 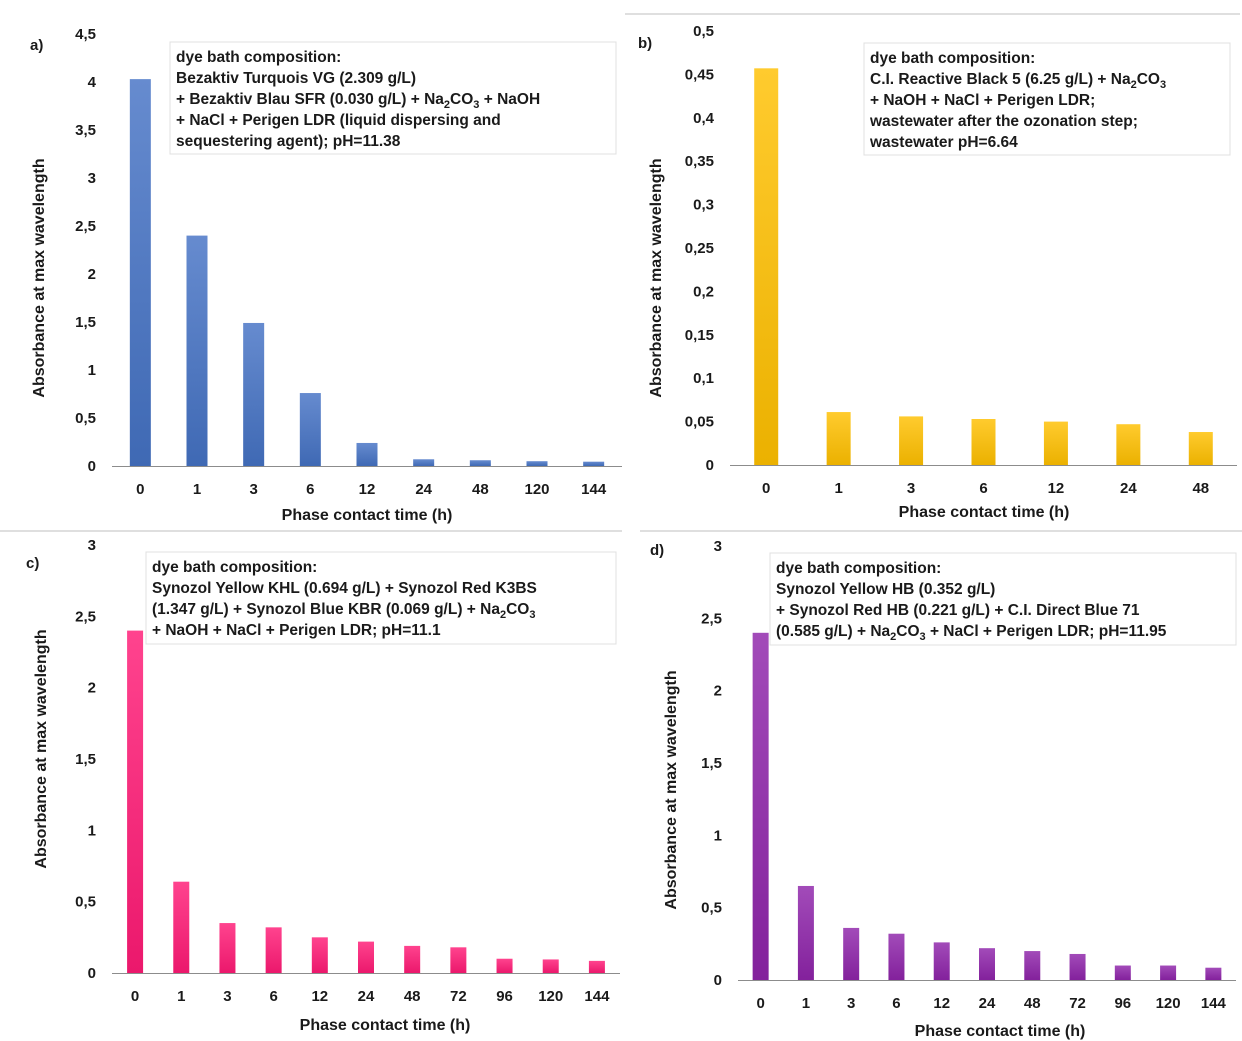 What do you see at coordinates (703, 378) in the screenshot?
I see `y-tick-label: 0,1` at bounding box center [703, 378].